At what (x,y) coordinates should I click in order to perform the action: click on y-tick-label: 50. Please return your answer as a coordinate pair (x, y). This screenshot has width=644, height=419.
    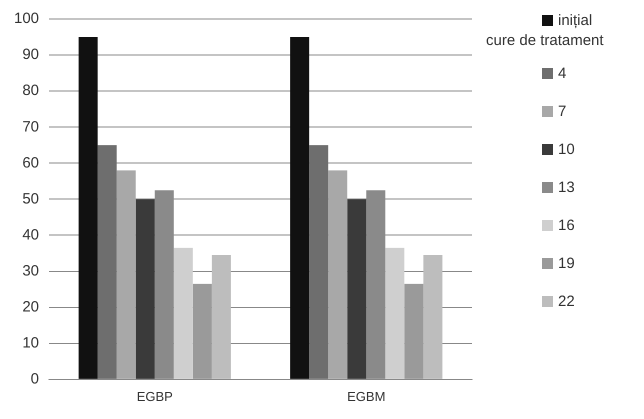
    Looking at the image, I should click on (31, 199).